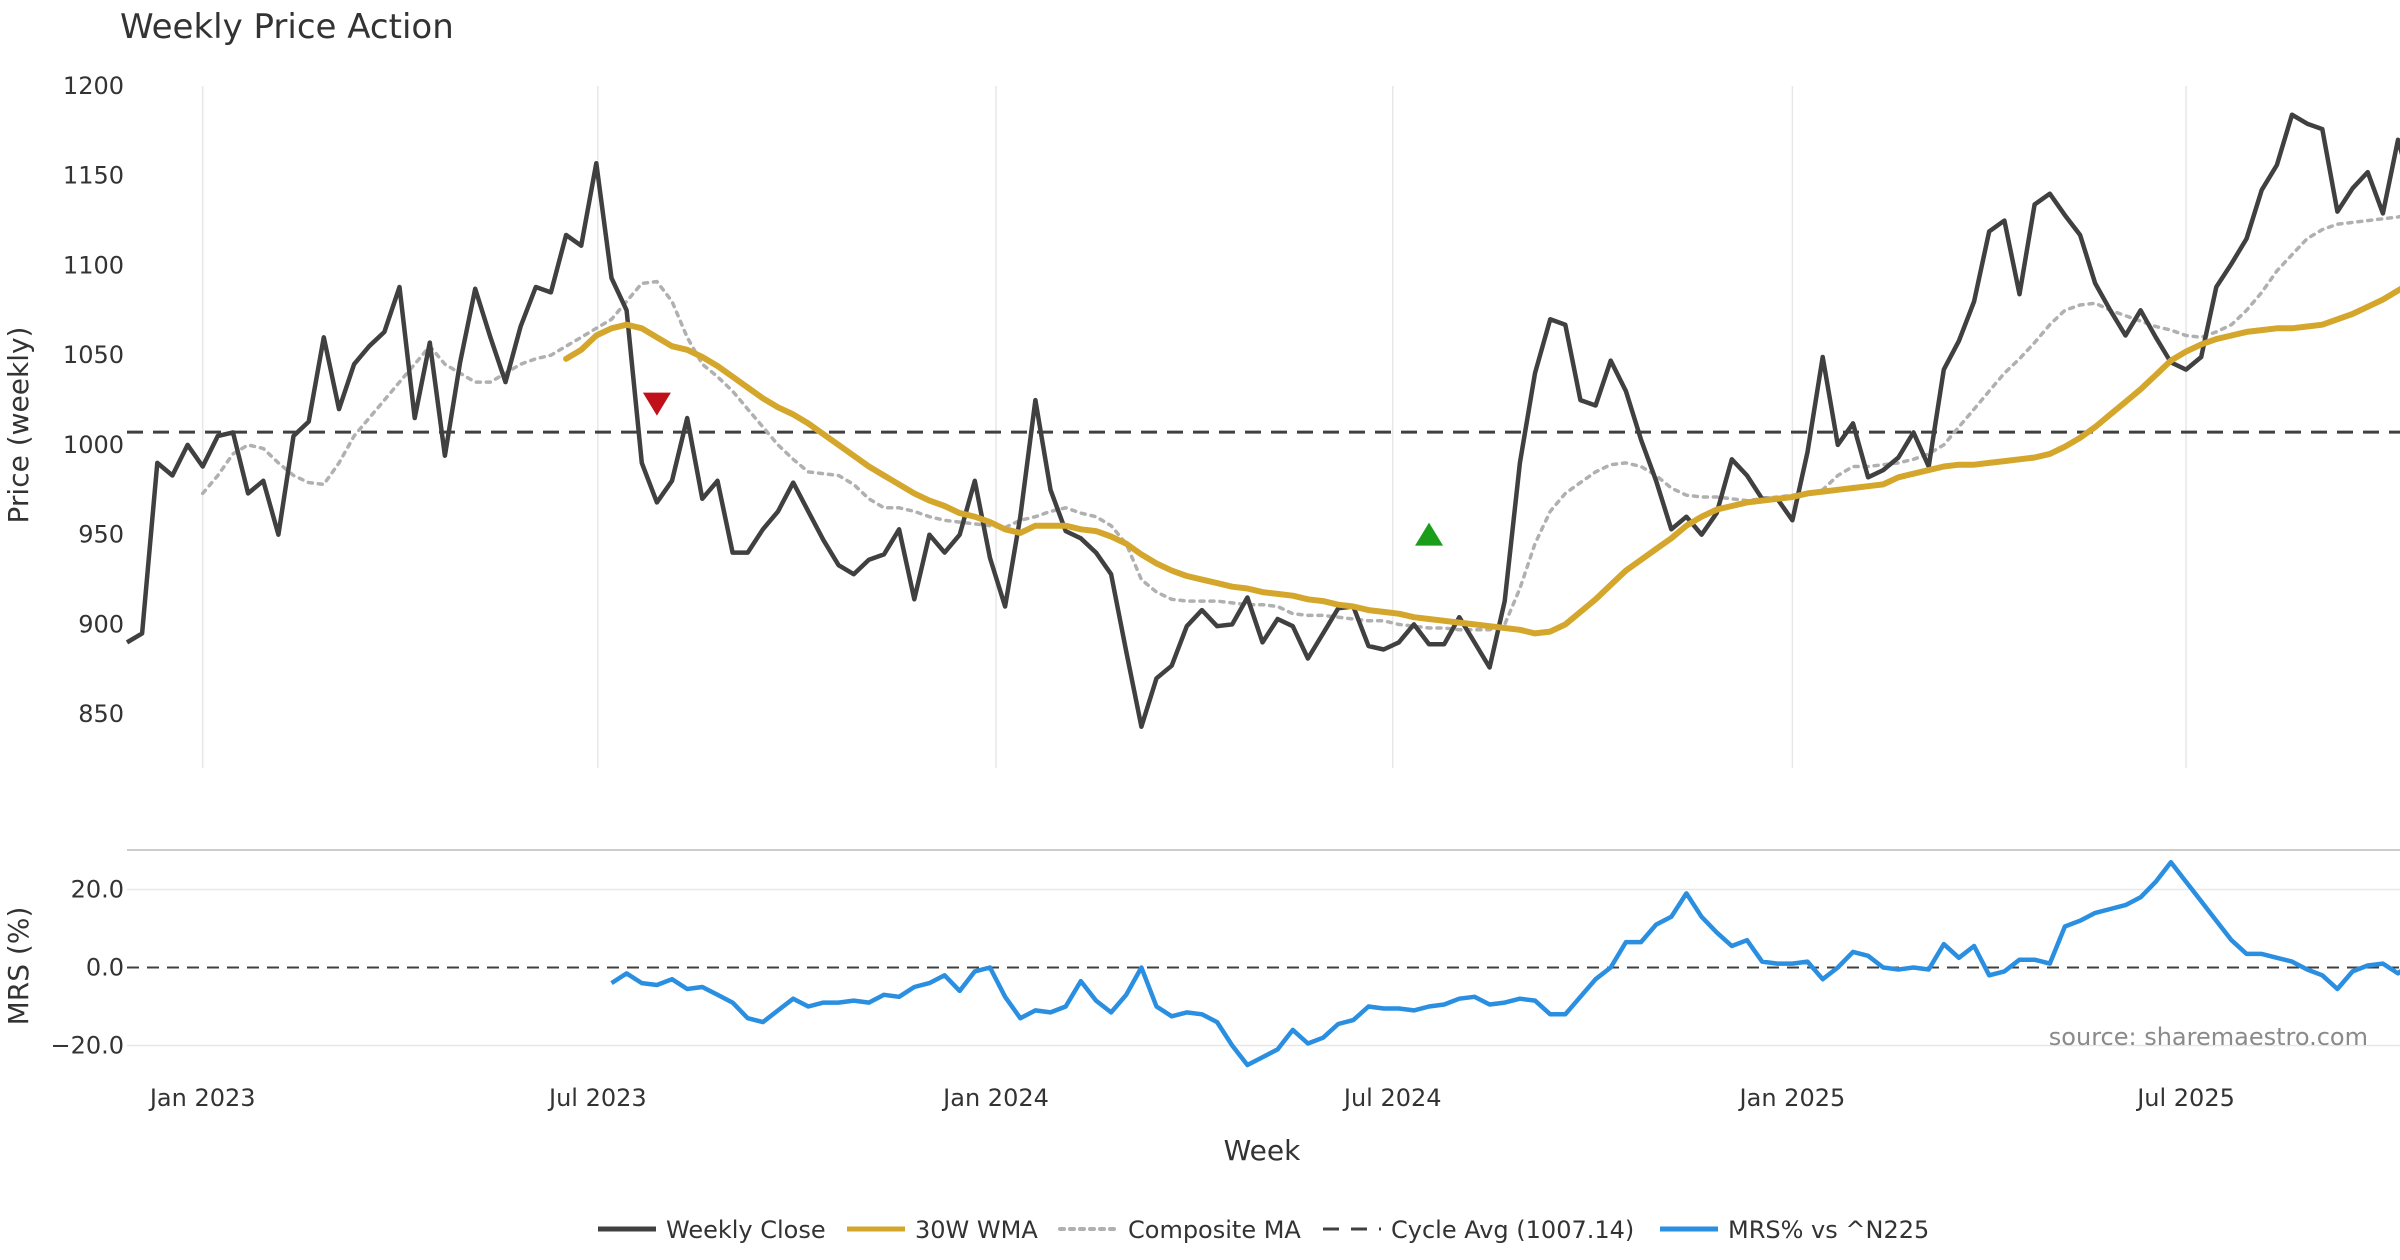  Describe the element at coordinates (87, 1046) in the screenshot. I see `mrs-y-tick: −20.0` at that location.